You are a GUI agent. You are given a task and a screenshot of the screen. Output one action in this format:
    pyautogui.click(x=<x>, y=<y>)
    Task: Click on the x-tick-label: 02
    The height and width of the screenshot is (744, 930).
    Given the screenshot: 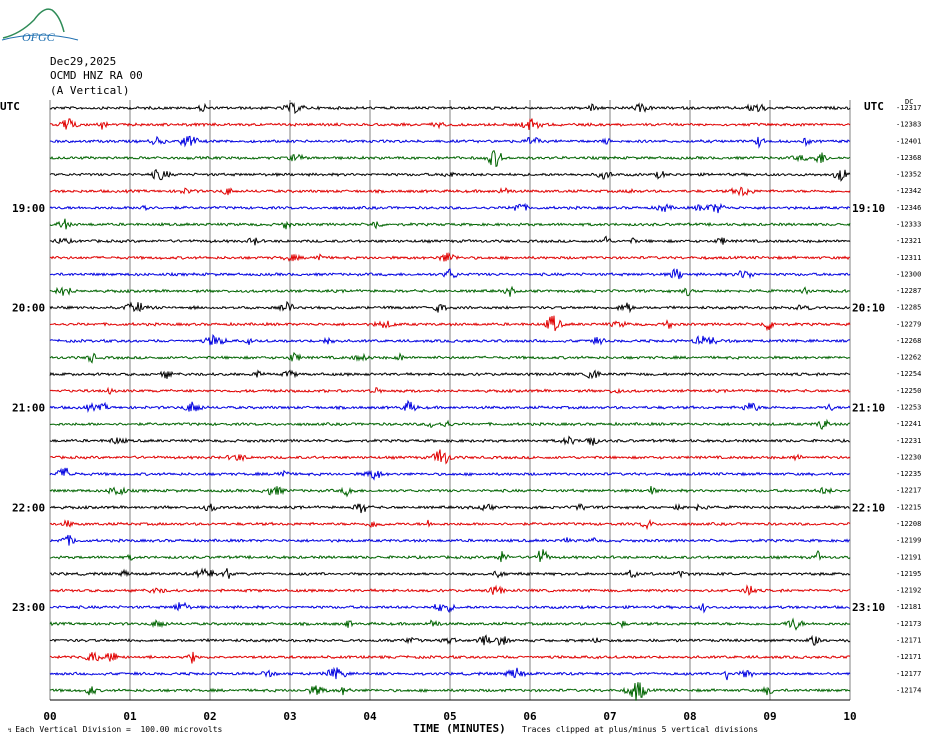 What is the action you would take?
    pyautogui.click(x=209, y=716)
    